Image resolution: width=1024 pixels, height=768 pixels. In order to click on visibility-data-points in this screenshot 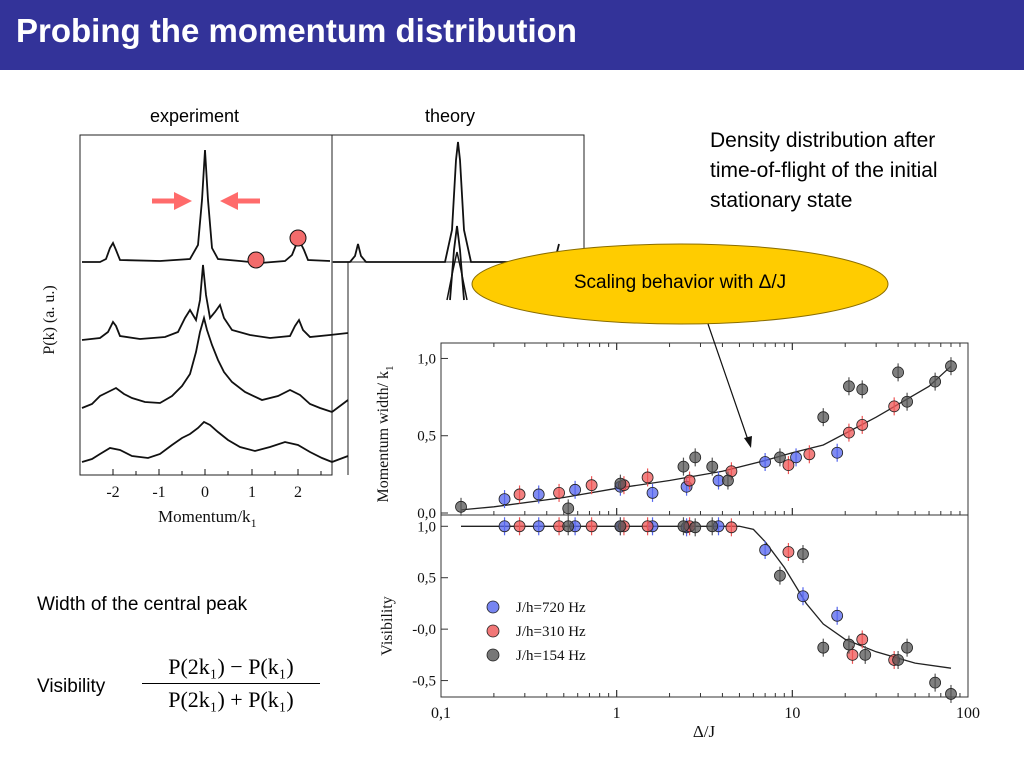, I will do `click(727, 610)`.